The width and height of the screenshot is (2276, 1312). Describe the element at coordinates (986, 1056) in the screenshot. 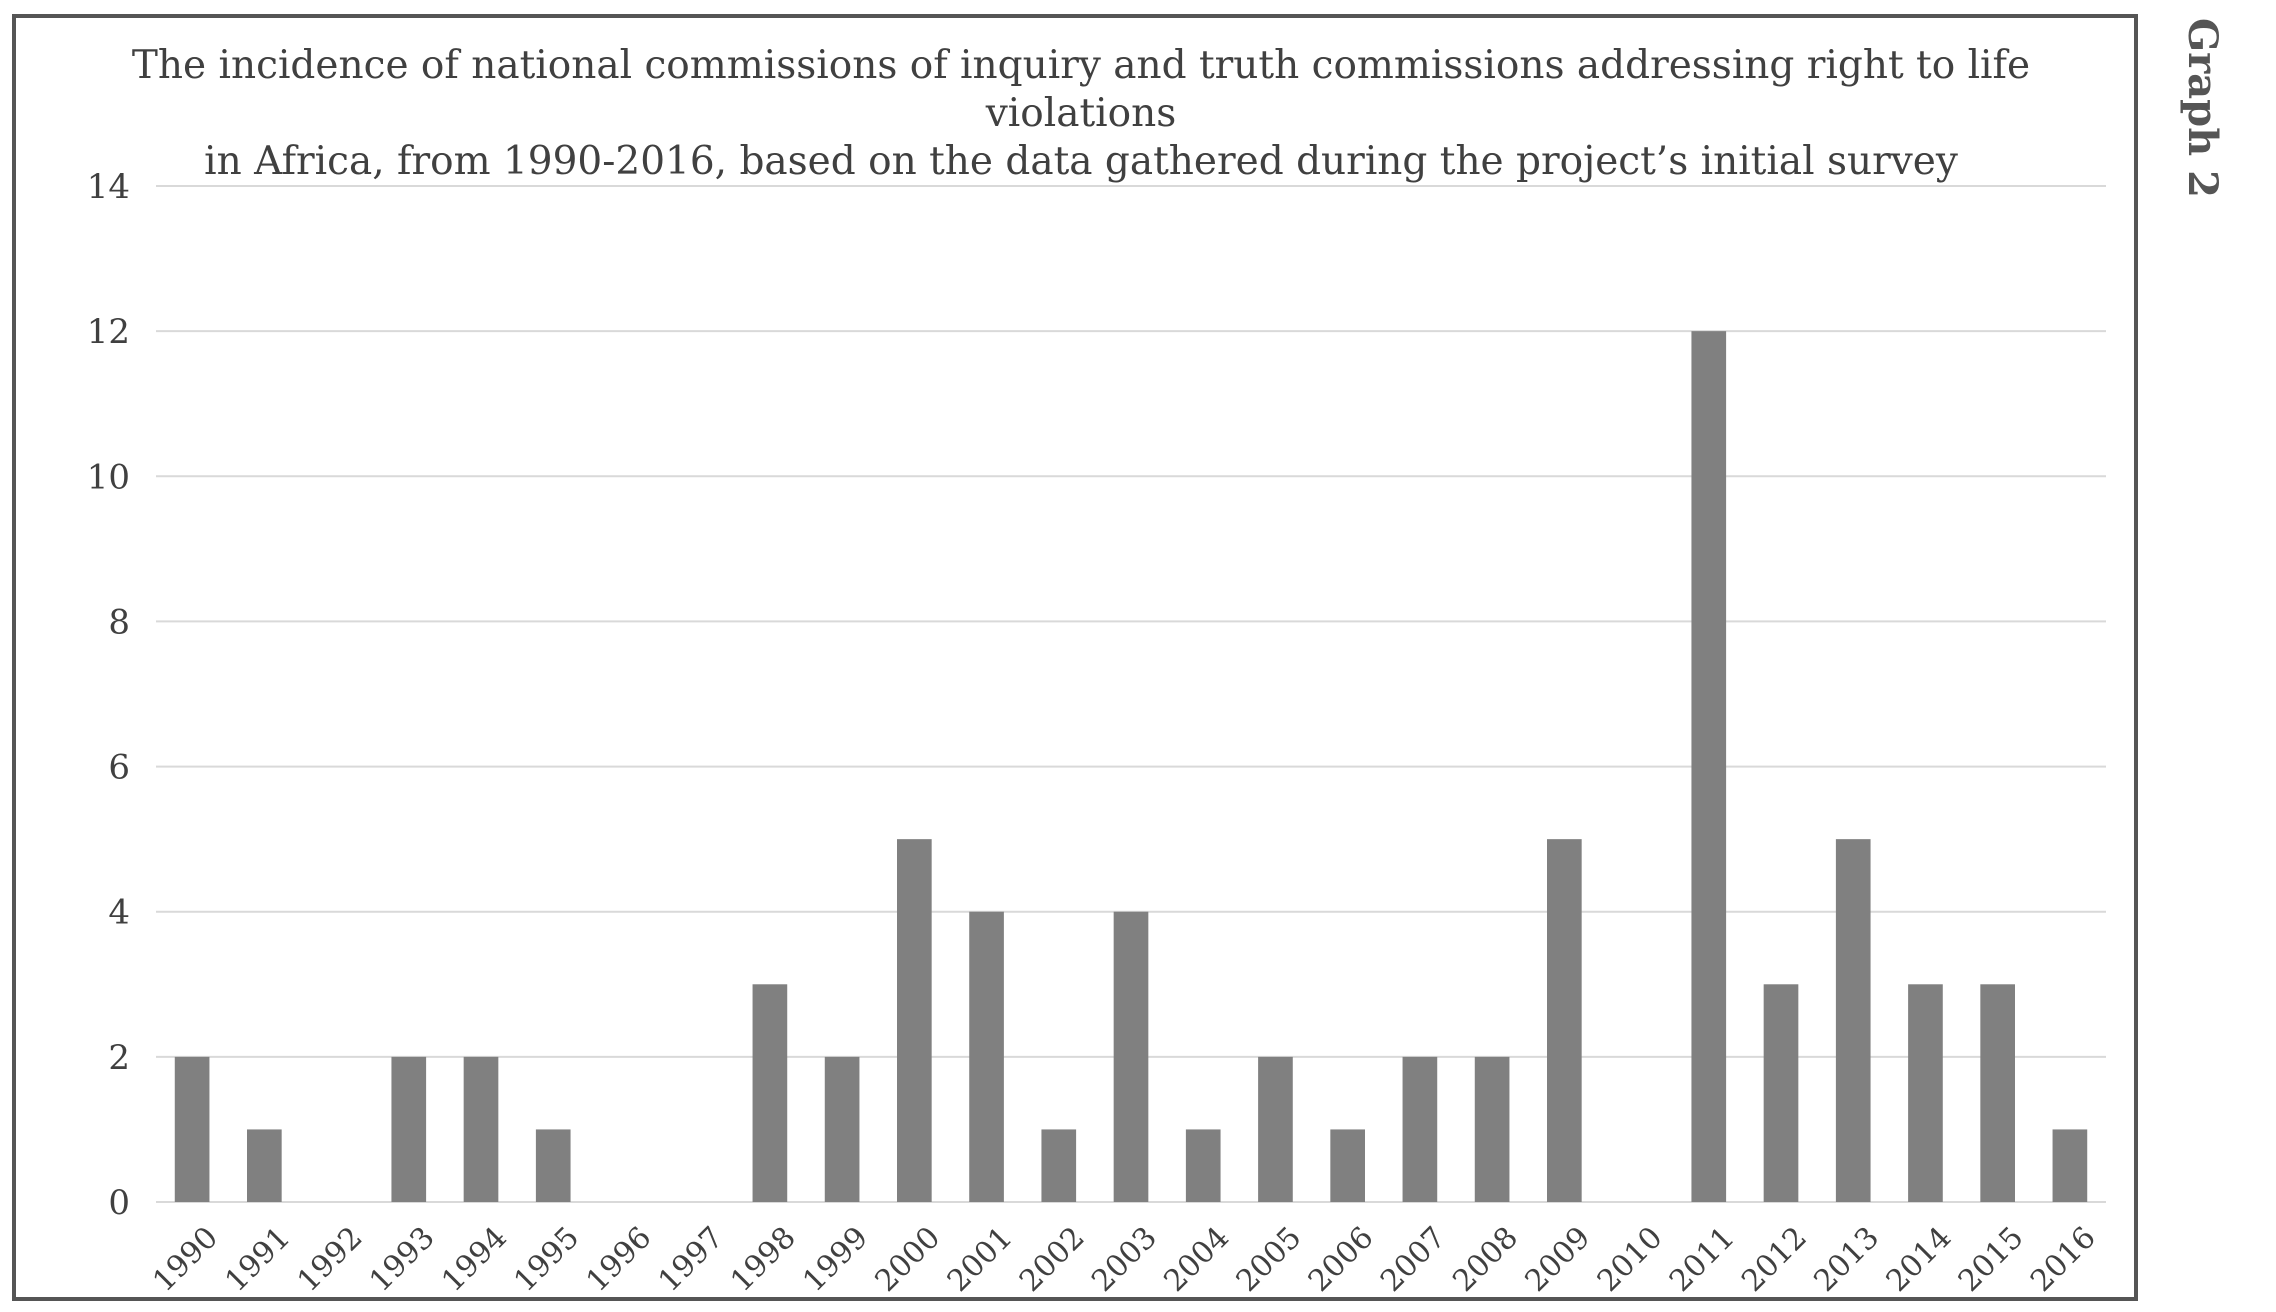

I see `bar-2001` at that location.